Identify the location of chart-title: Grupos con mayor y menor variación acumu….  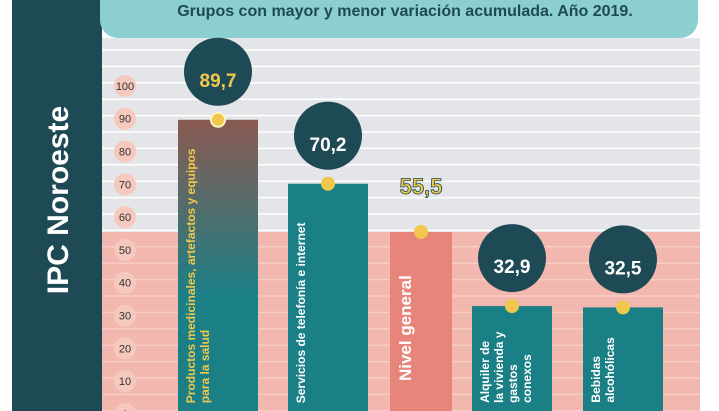
(405, 11).